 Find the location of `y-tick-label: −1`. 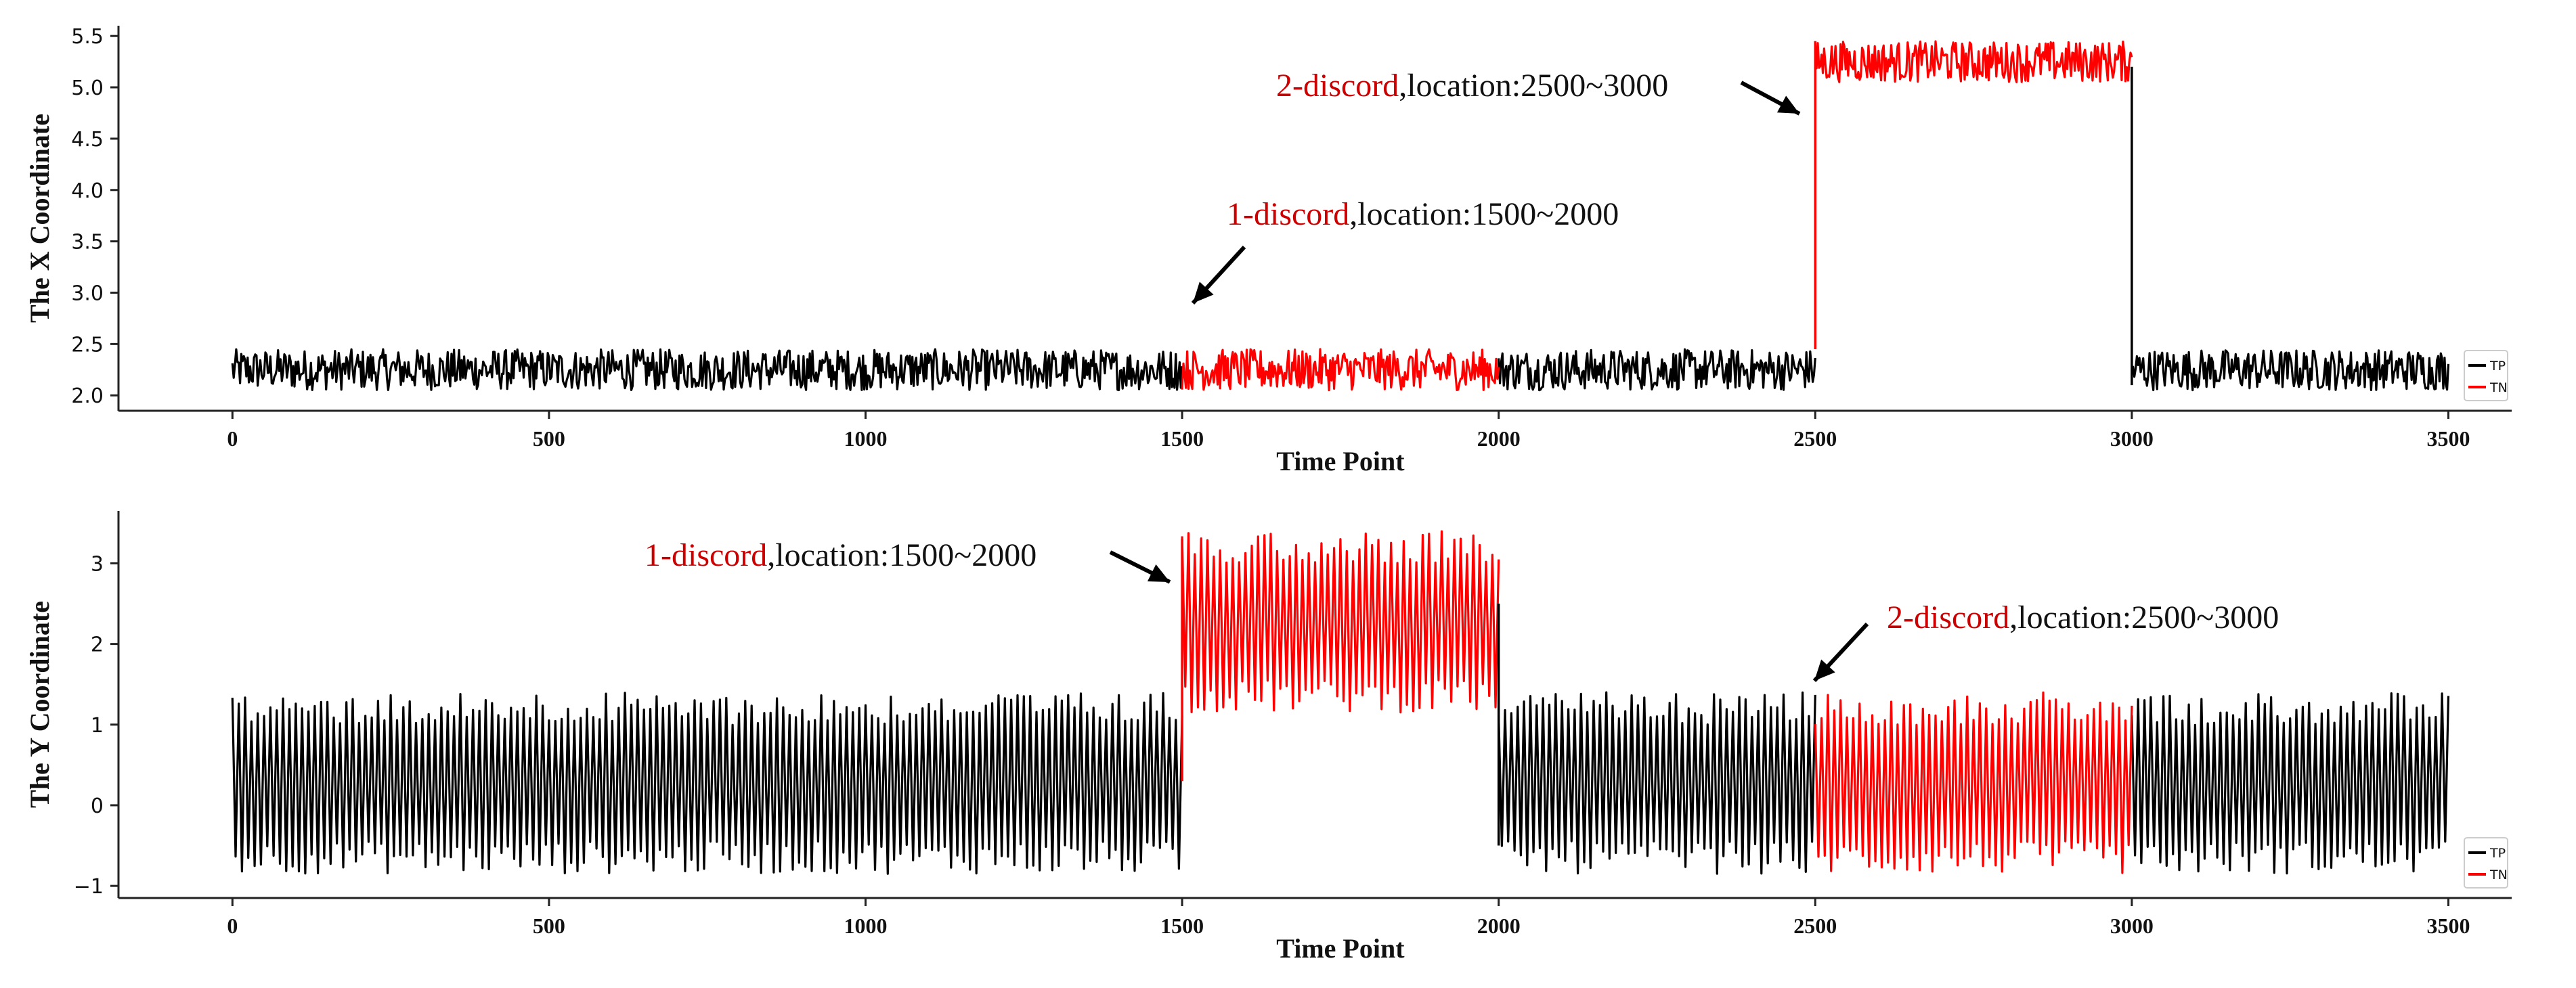

y-tick-label: −1 is located at coordinates (89, 887).